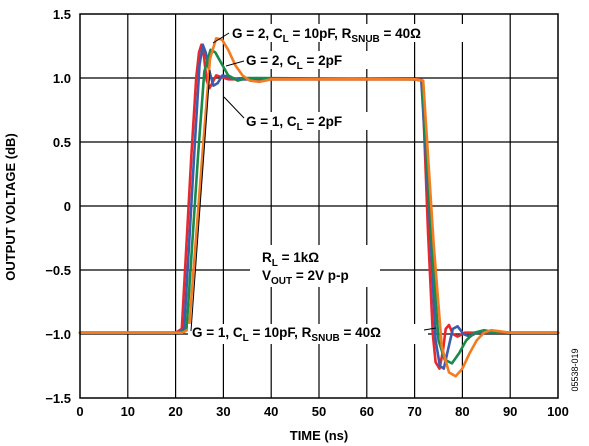  Describe the element at coordinates (365, 39) in the screenshot. I see `annotation-1-sub2: SNUB` at that location.